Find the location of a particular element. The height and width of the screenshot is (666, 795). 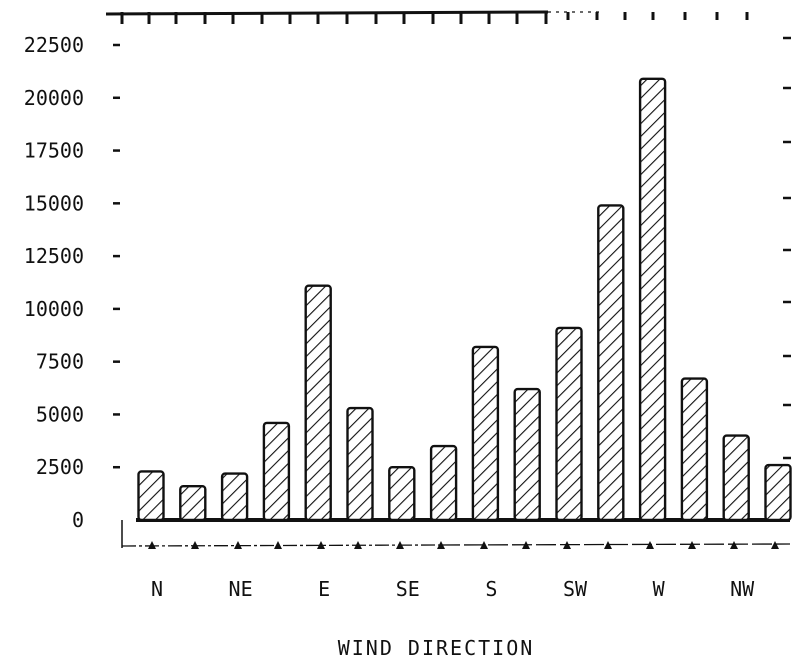

bar-sw is located at coordinates (569, 424).